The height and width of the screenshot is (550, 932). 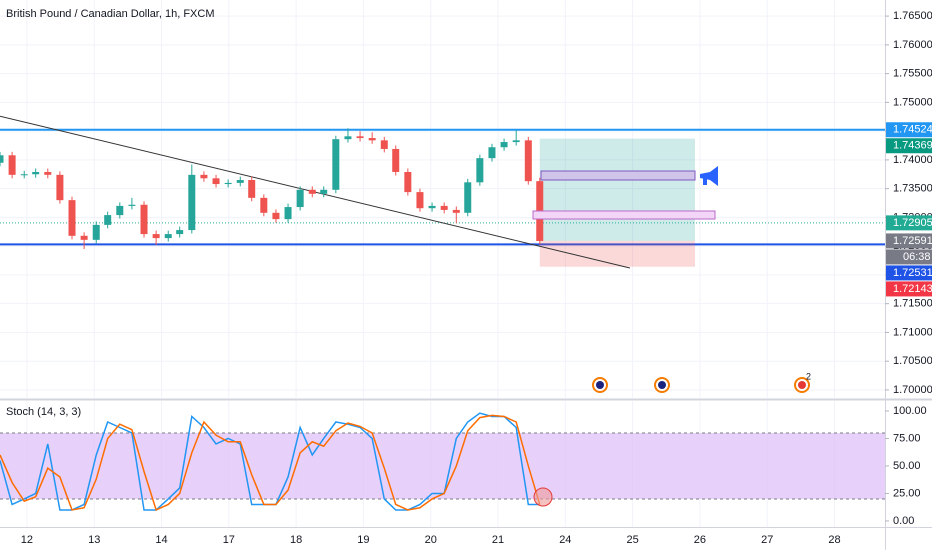 I want to click on price-label: 1.72531, so click(x=912, y=273).